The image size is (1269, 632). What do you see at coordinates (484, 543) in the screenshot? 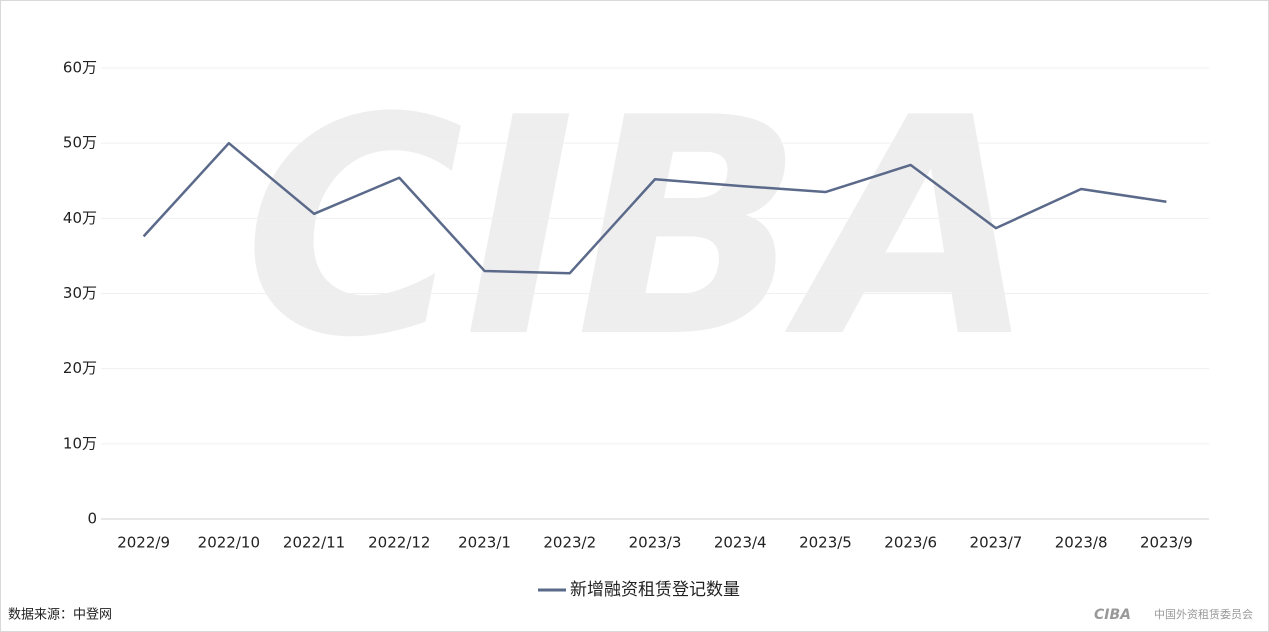
I see `x-tick-label: 2023/1` at bounding box center [484, 543].